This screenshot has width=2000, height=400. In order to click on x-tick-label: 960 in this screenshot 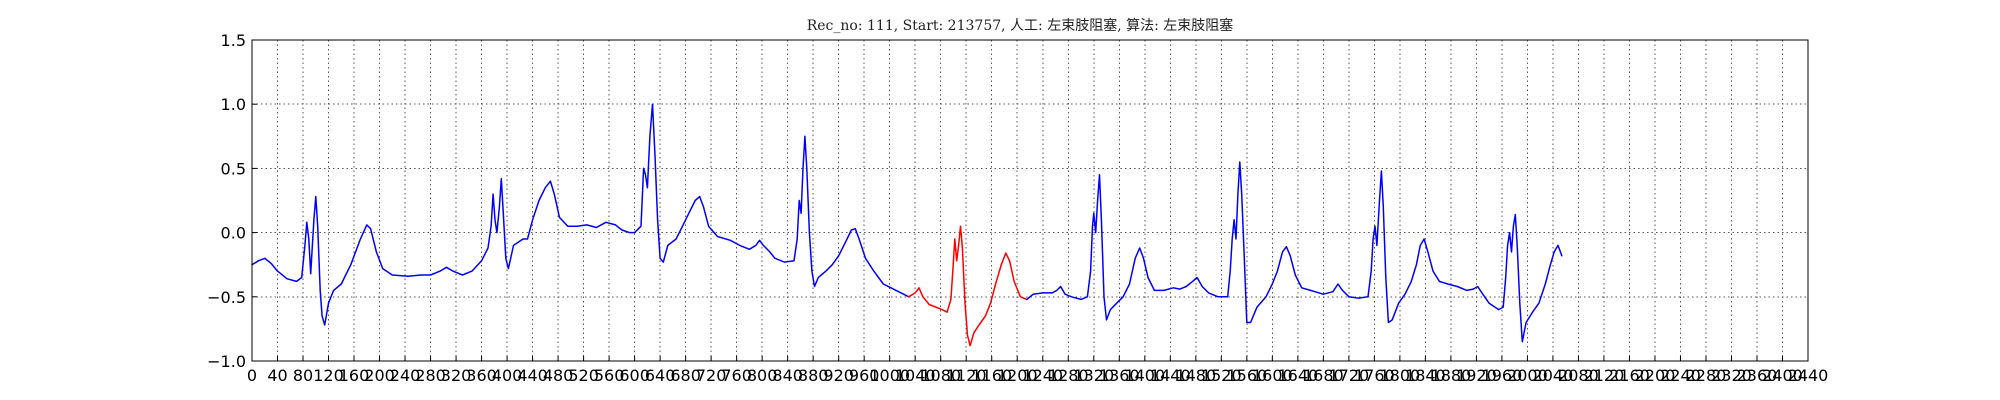, I will do `click(864, 375)`.